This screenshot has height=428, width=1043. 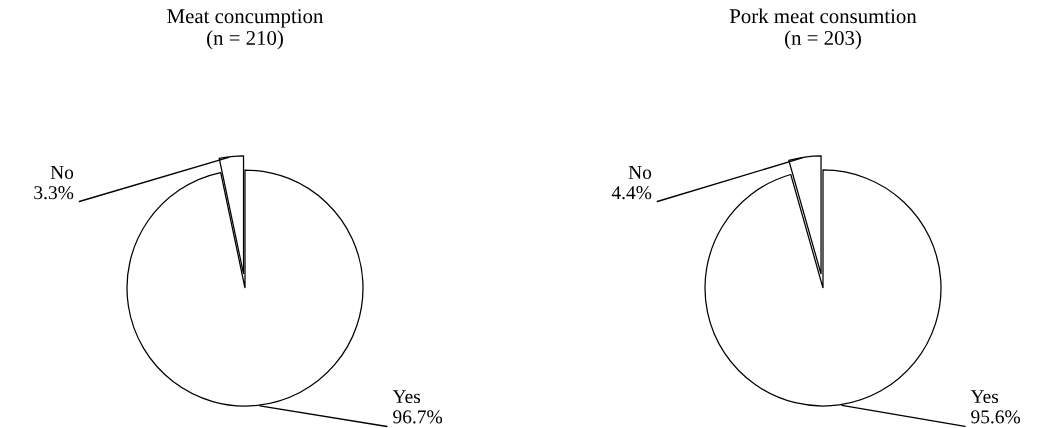 What do you see at coordinates (245, 29) in the screenshot?
I see `chart-title: Meat concumption (n = 210)` at bounding box center [245, 29].